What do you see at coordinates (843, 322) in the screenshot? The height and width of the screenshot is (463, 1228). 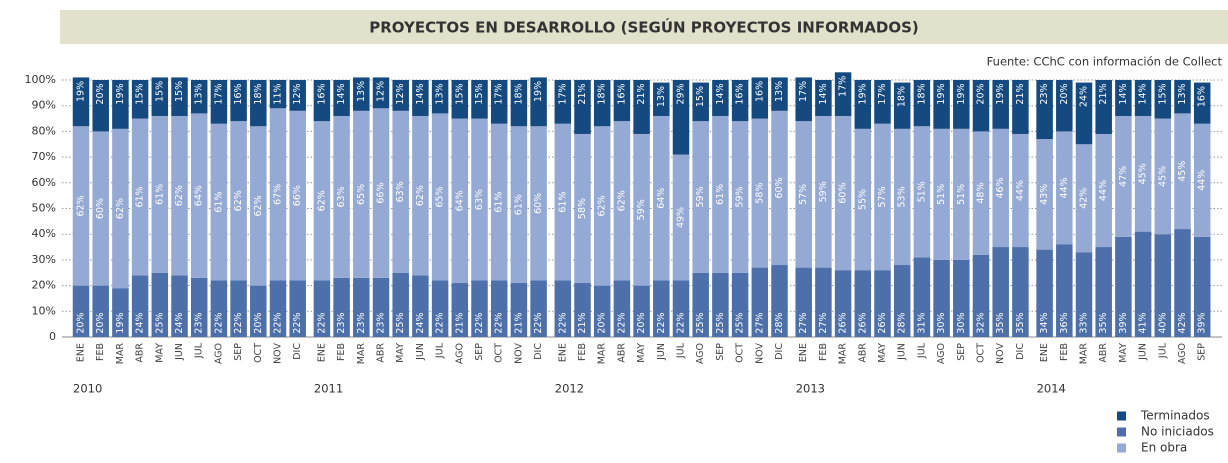 I see `value-label: 26%` at bounding box center [843, 322].